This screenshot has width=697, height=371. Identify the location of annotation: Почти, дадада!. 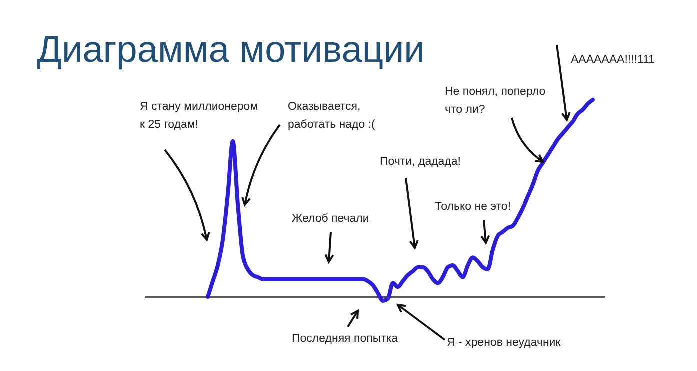
(420, 162).